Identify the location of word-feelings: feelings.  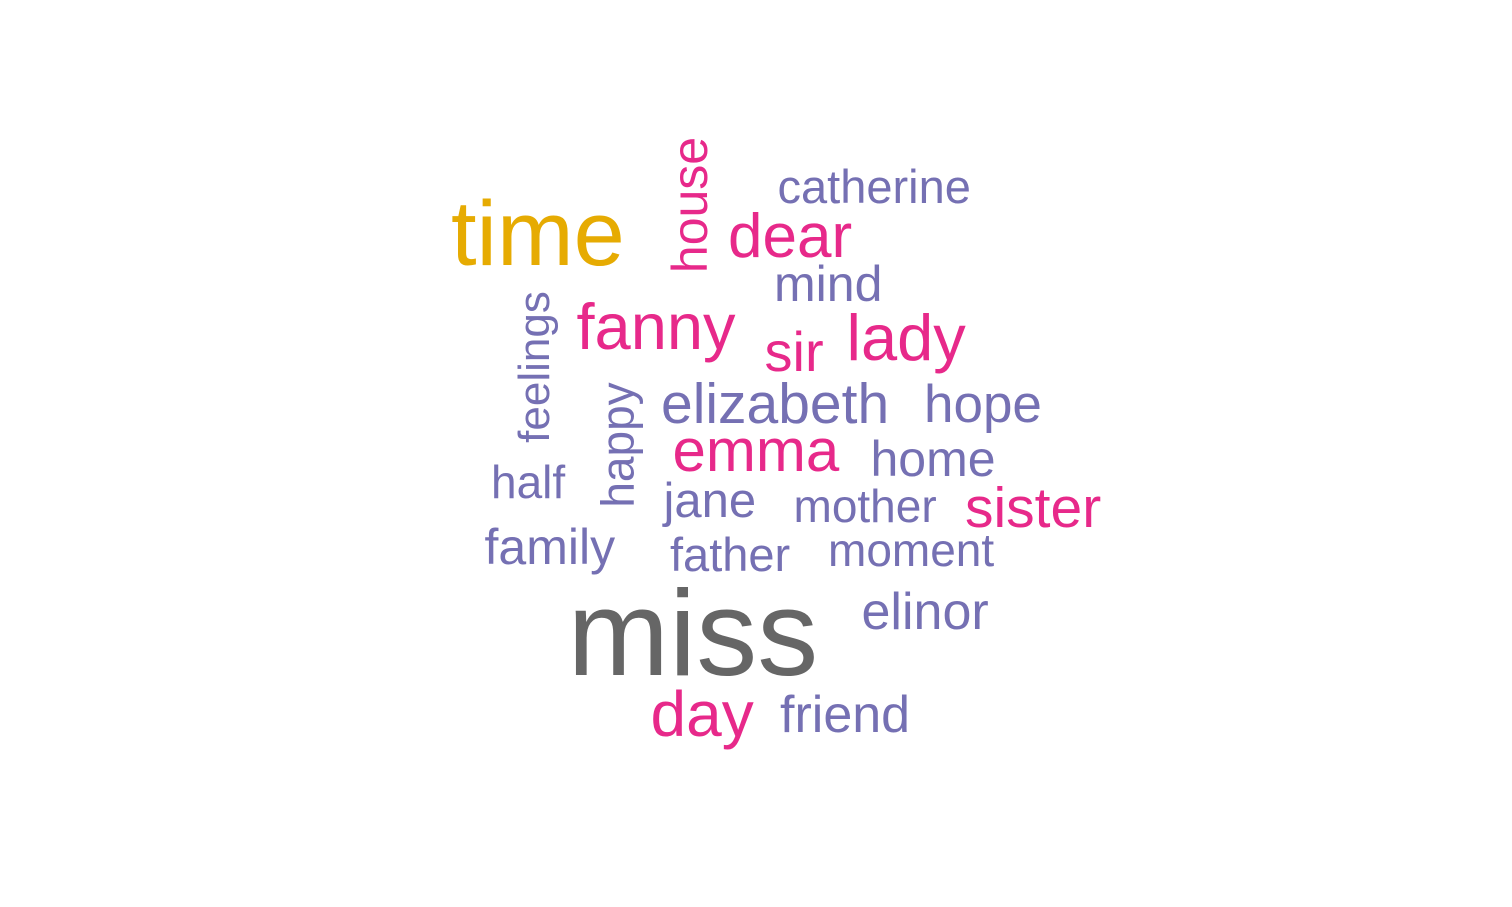
(534, 367).